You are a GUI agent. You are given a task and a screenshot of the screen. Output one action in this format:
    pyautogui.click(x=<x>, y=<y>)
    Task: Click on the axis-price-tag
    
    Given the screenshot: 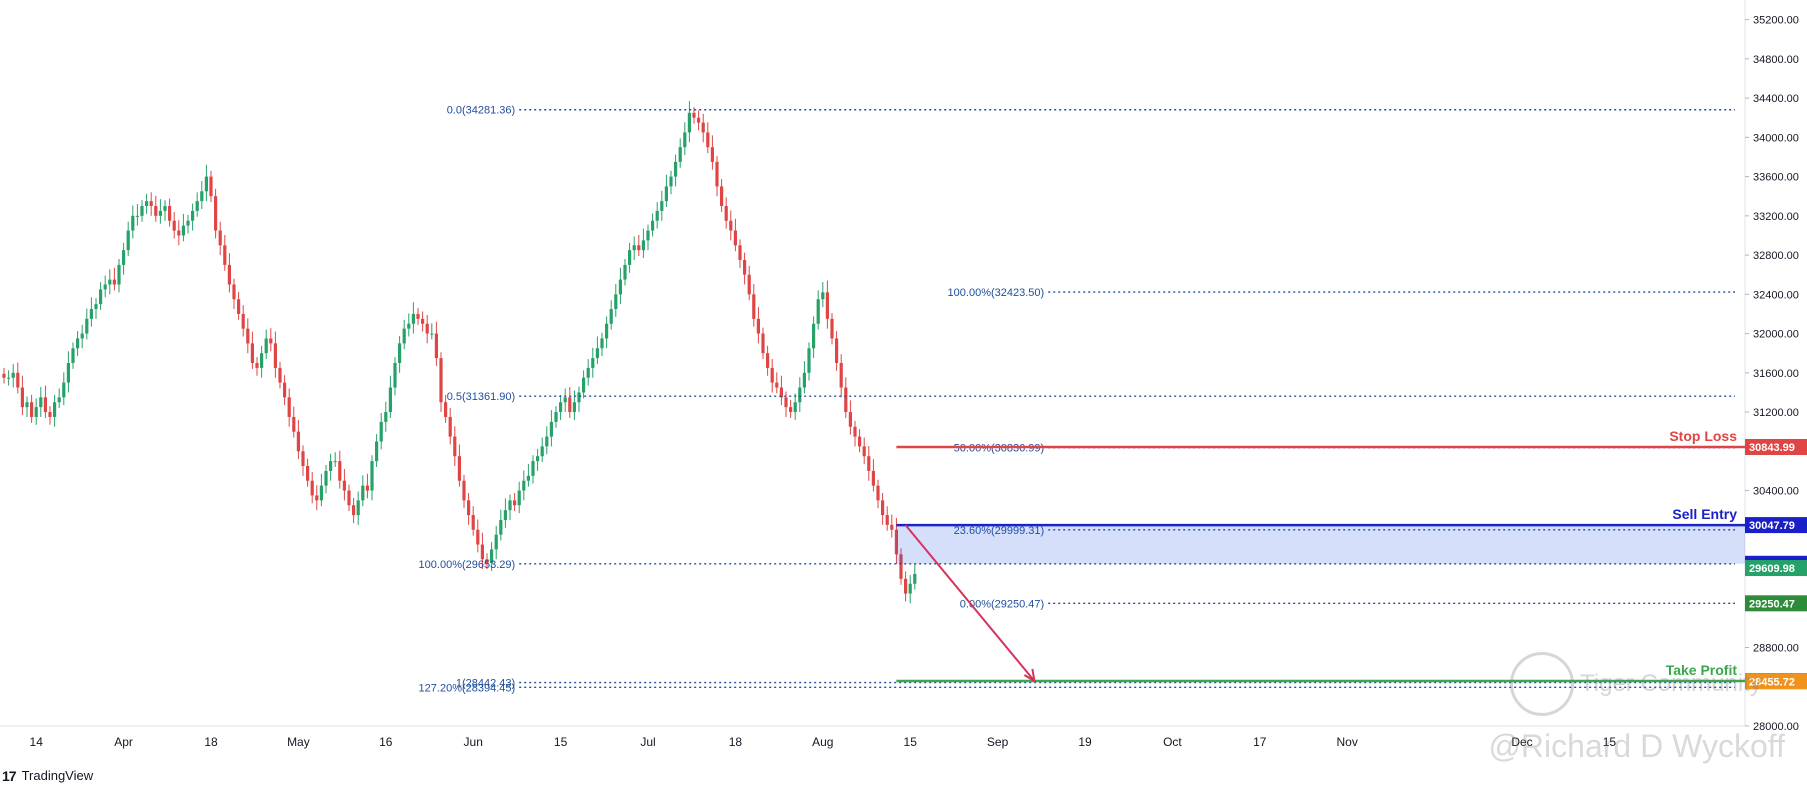 What is the action you would take?
    pyautogui.click(x=1776, y=603)
    